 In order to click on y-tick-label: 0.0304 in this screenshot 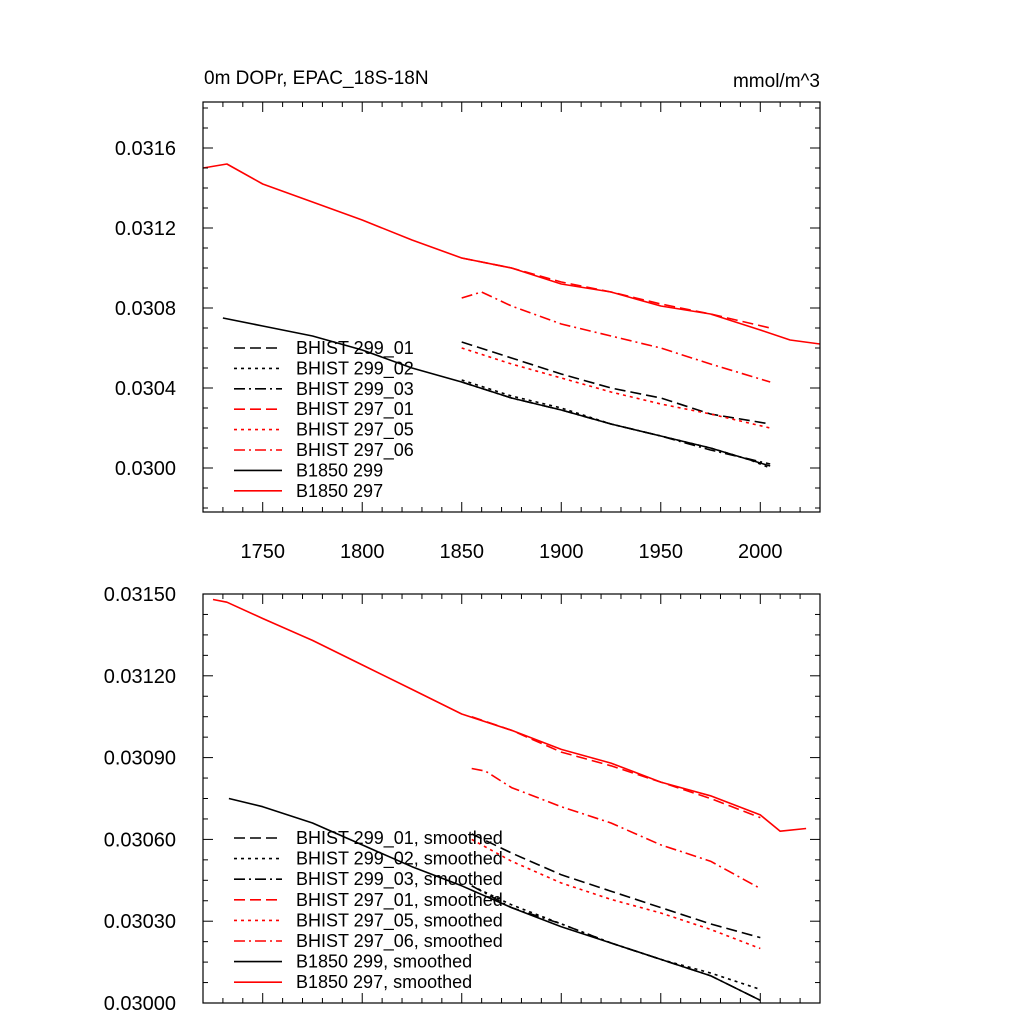, I will do `click(145, 389)`.